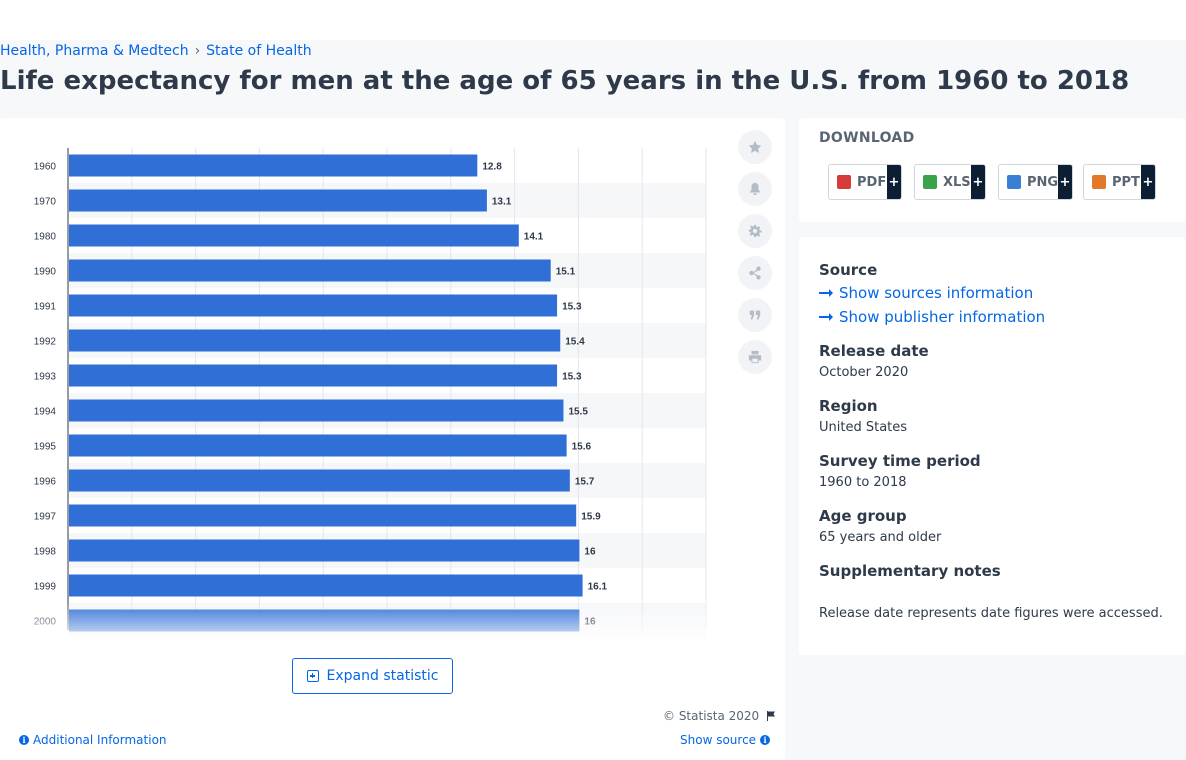  I want to click on top-bar, so click(593, 20).